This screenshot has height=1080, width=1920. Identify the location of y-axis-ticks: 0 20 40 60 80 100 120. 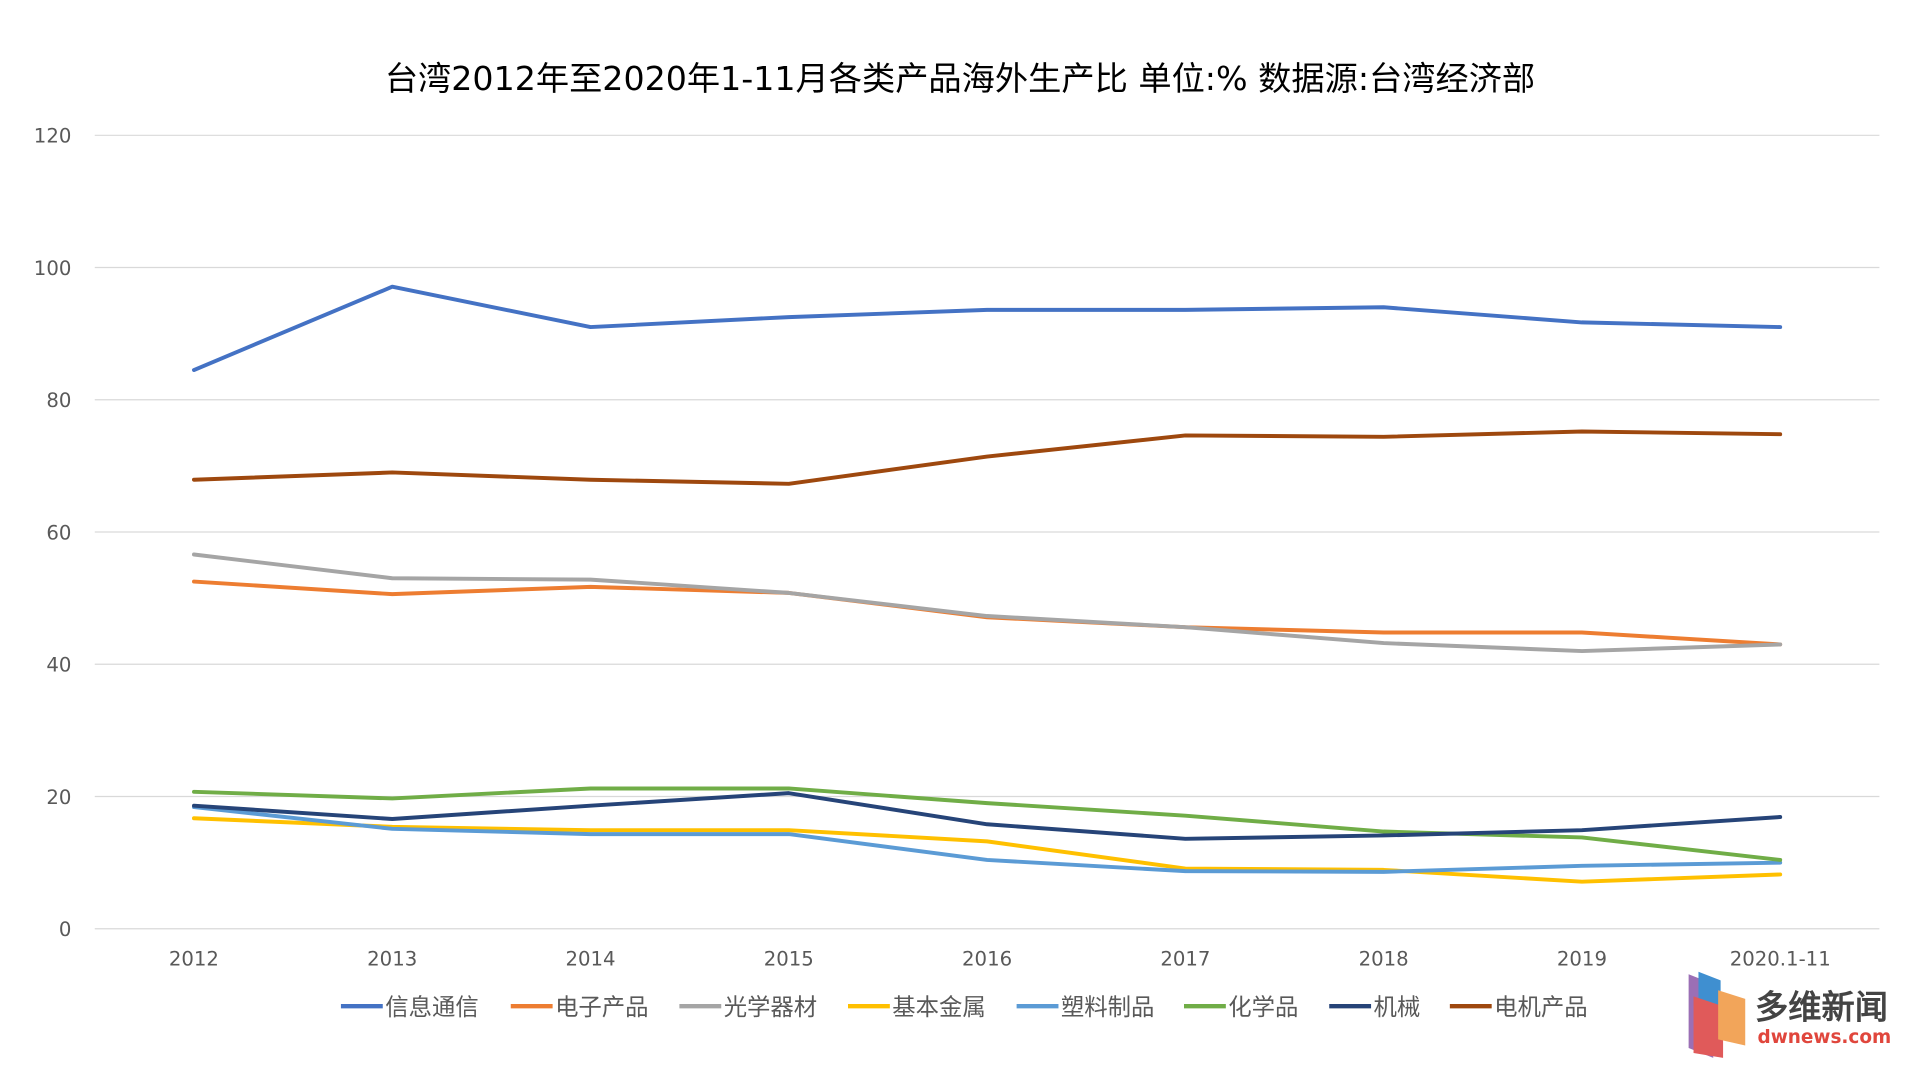
(53, 533).